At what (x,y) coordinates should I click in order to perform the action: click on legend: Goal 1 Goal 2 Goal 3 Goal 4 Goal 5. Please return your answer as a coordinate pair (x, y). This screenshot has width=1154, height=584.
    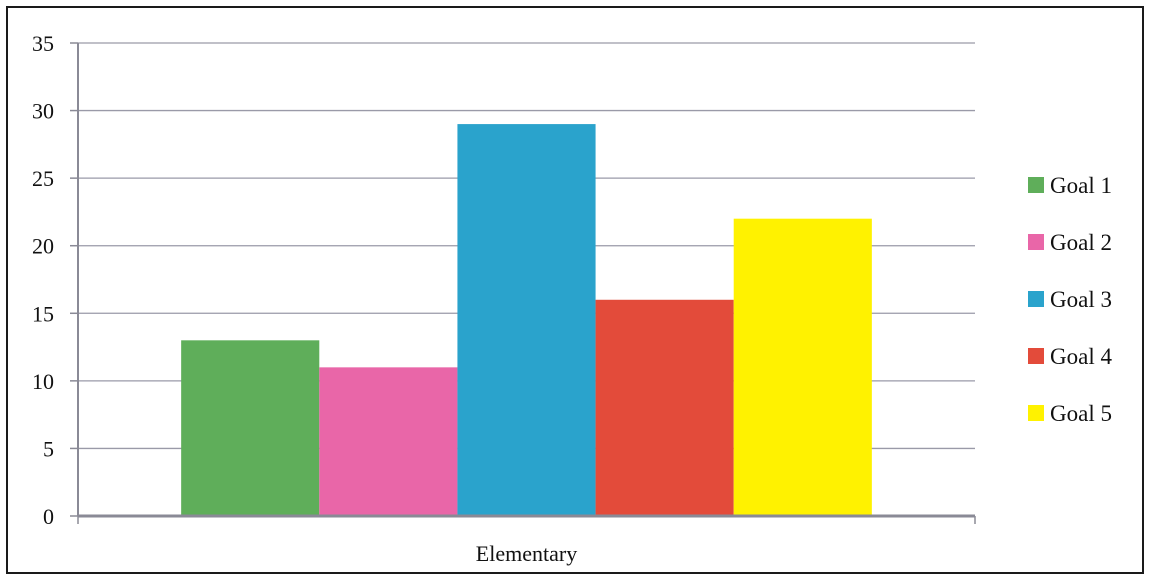
    Looking at the image, I should click on (1070, 299).